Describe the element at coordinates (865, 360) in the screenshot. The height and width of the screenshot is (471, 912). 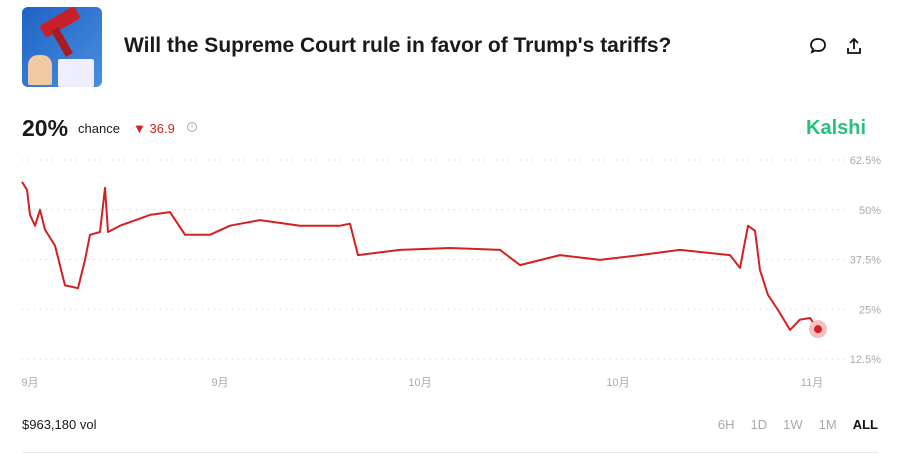
I see `y-tick-label: 12.5%` at that location.